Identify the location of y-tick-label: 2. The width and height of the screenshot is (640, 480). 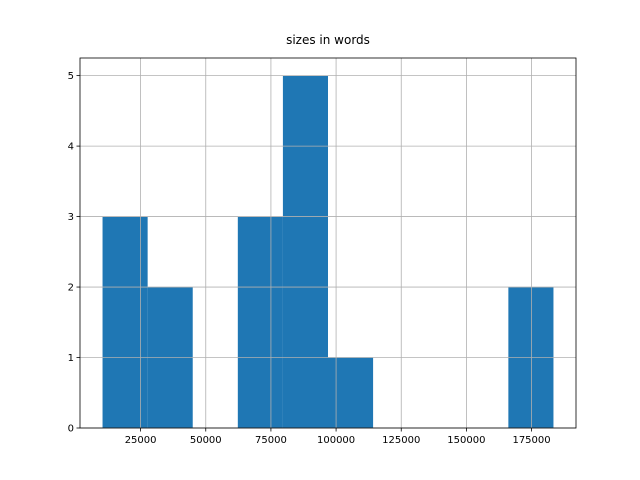
(71, 288).